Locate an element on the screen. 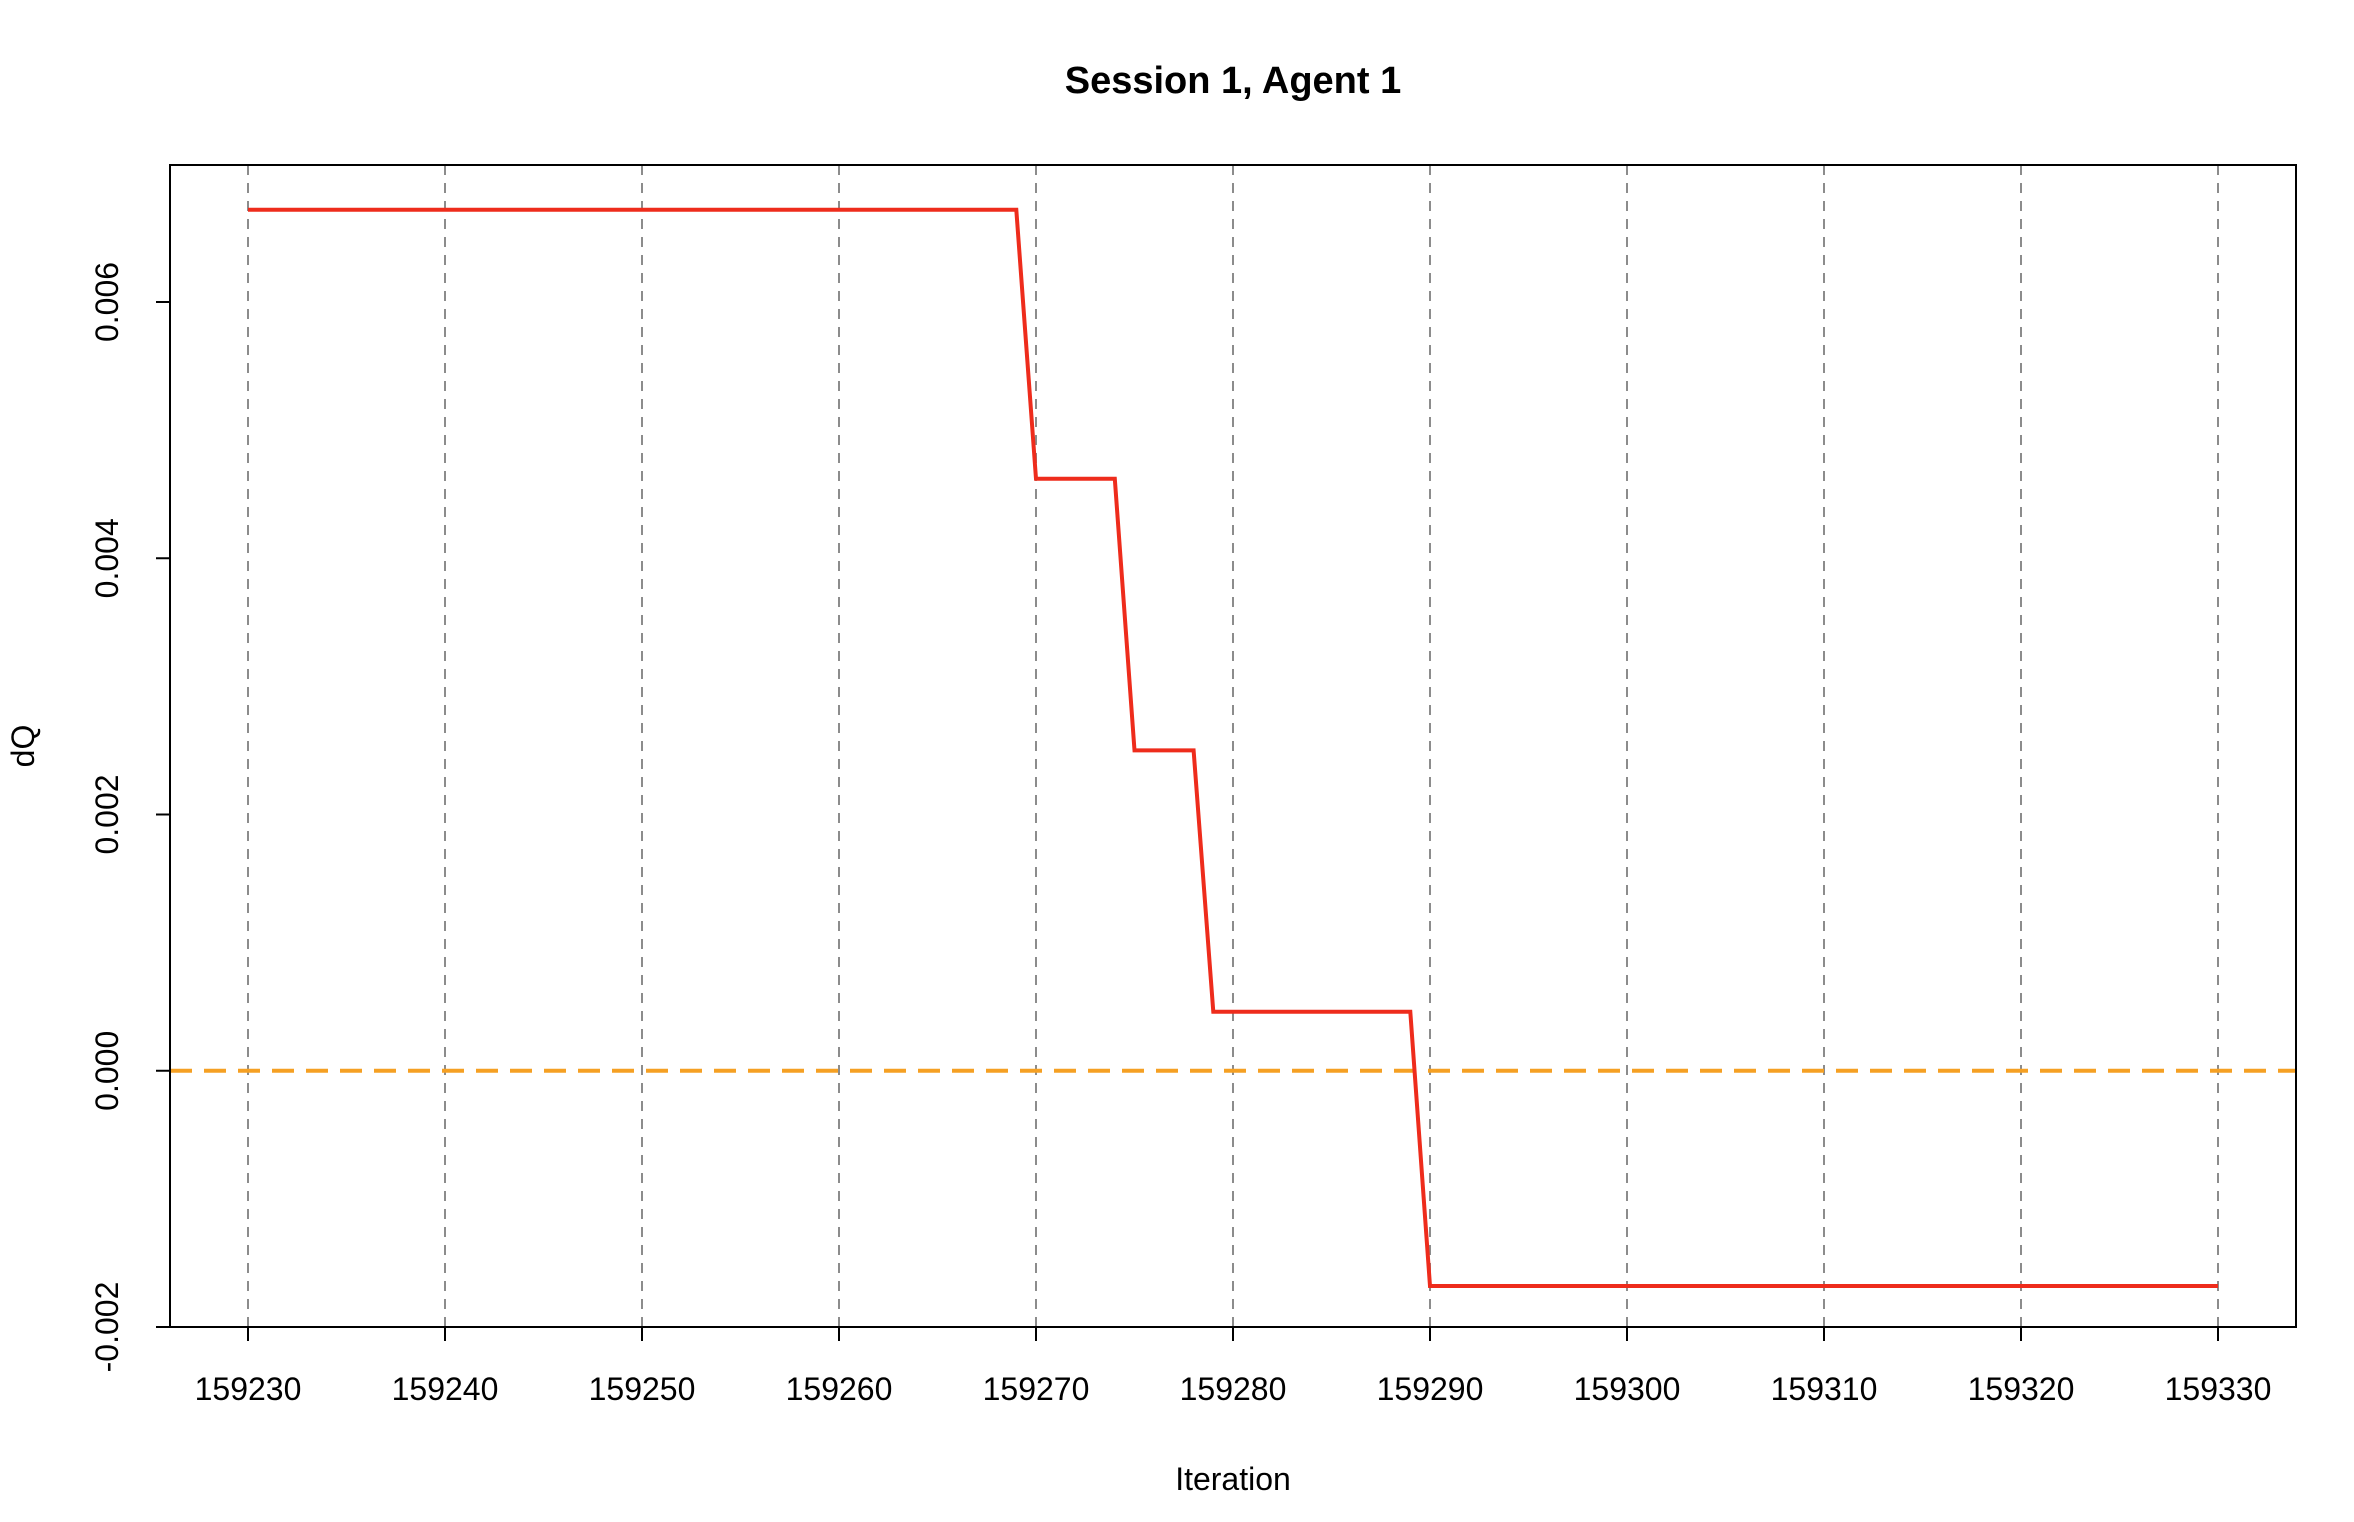 The image size is (2354, 1522). y-tick-label: 0.004 is located at coordinates (107, 558).